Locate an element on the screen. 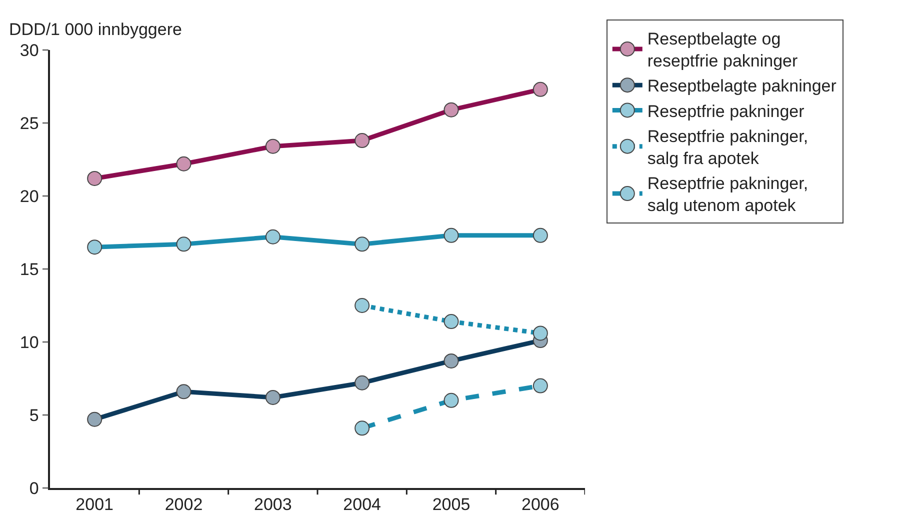 This screenshot has width=915, height=526. y-tick-label: 15 is located at coordinates (29, 269).